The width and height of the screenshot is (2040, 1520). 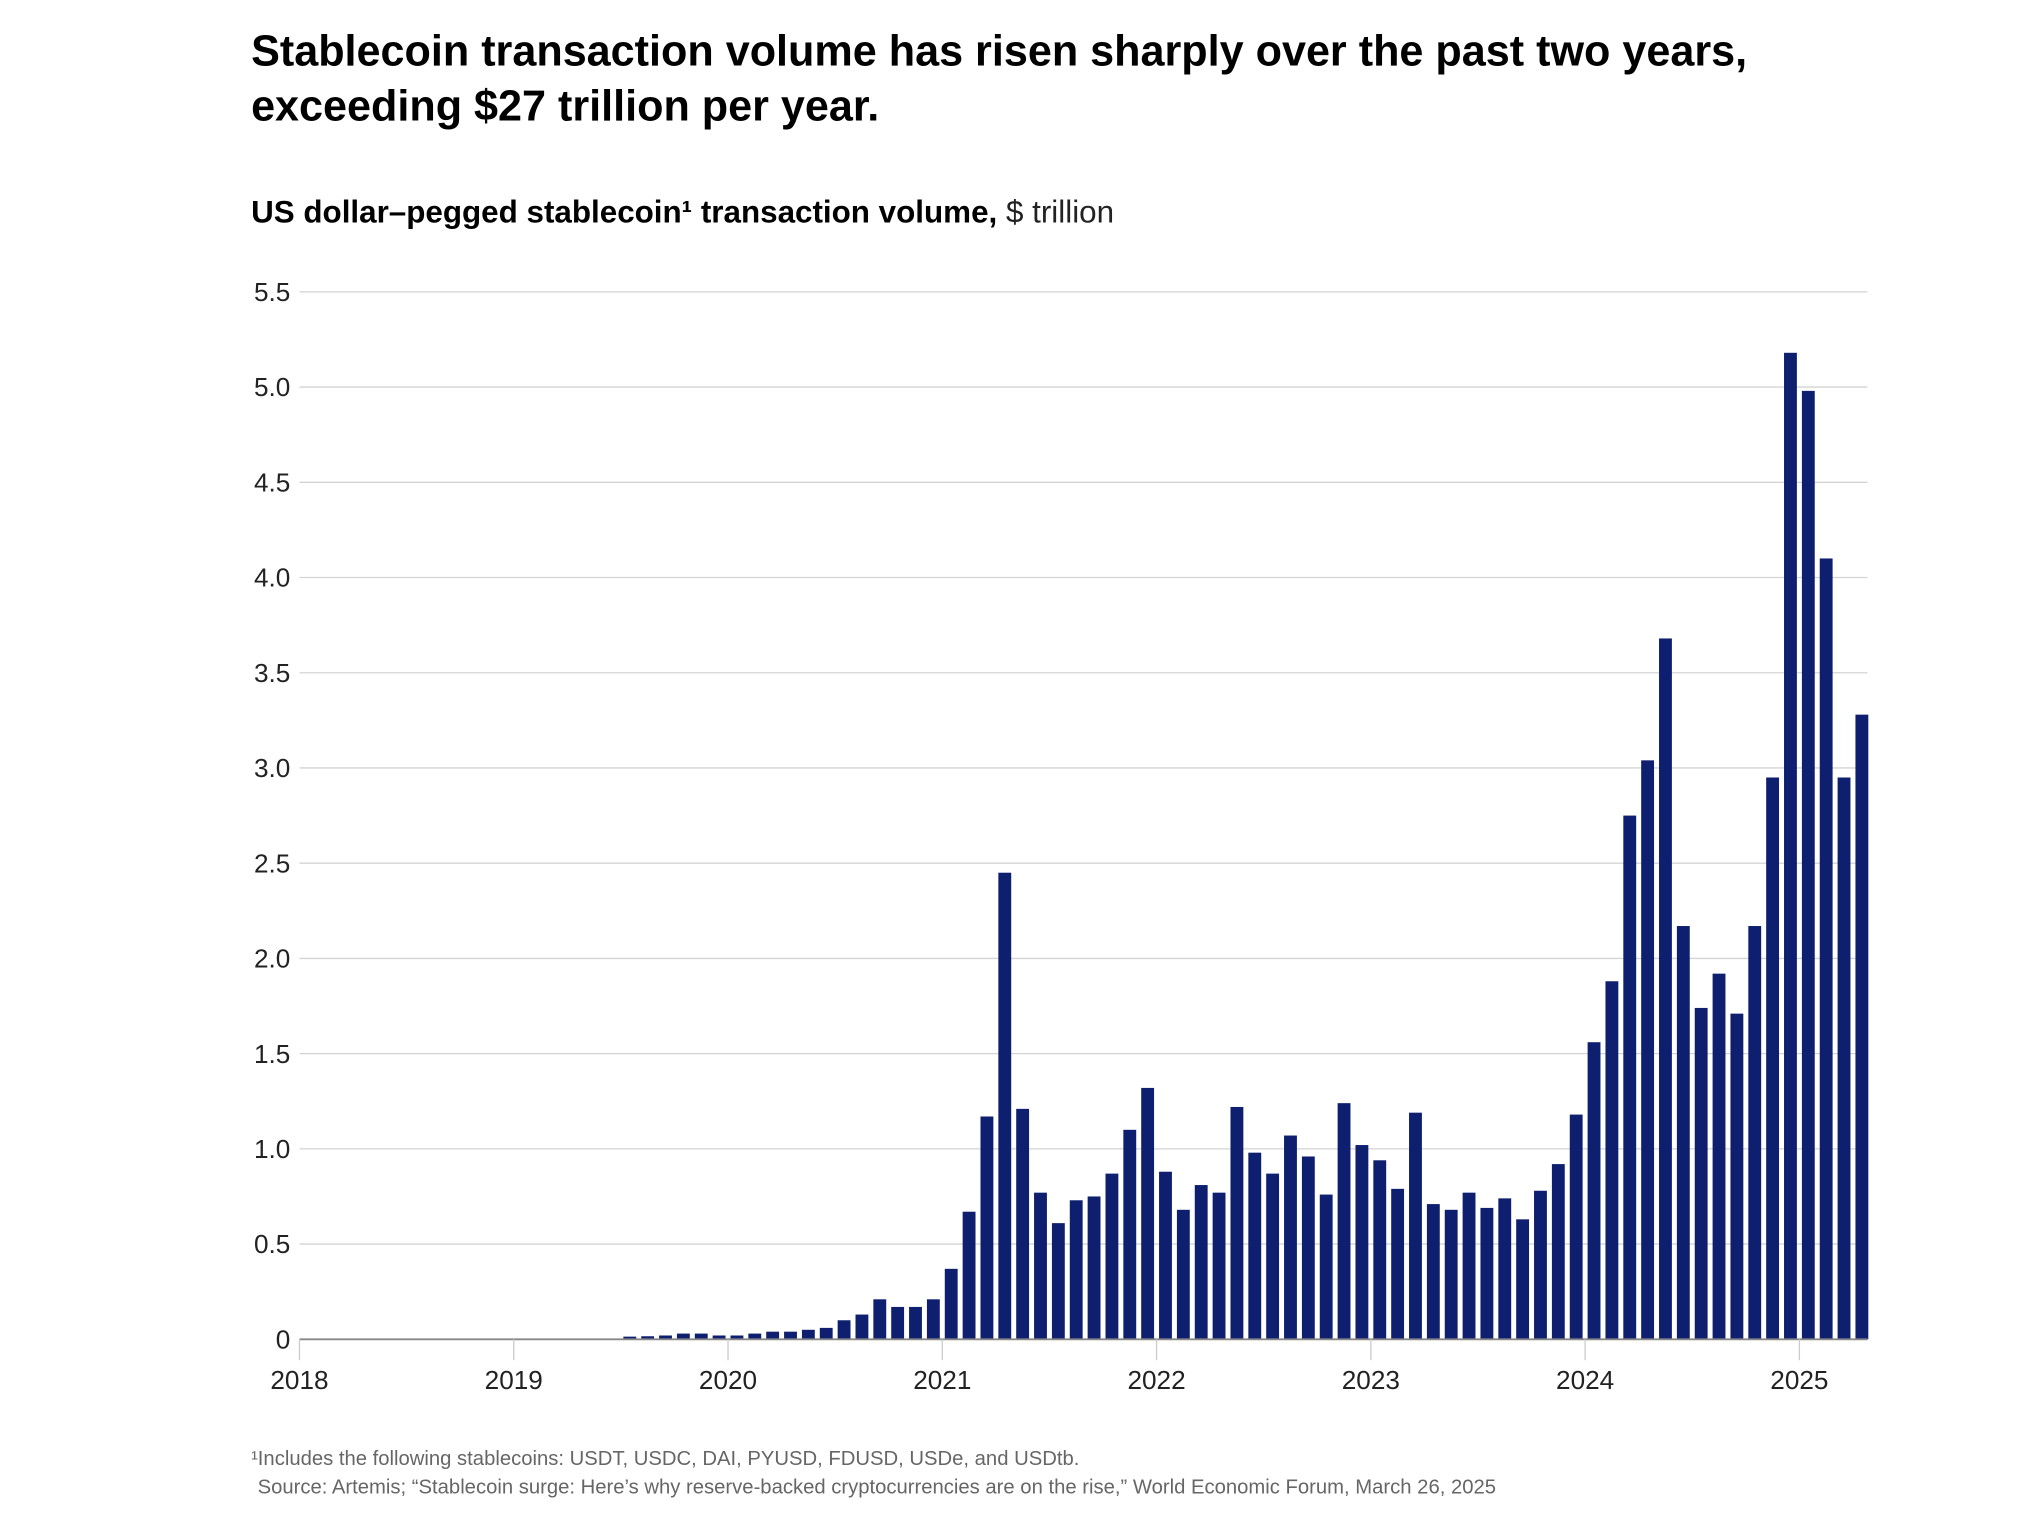 What do you see at coordinates (1326, 1267) in the screenshot?
I see `bar-2022-10: 2022-10: 0.76` at bounding box center [1326, 1267].